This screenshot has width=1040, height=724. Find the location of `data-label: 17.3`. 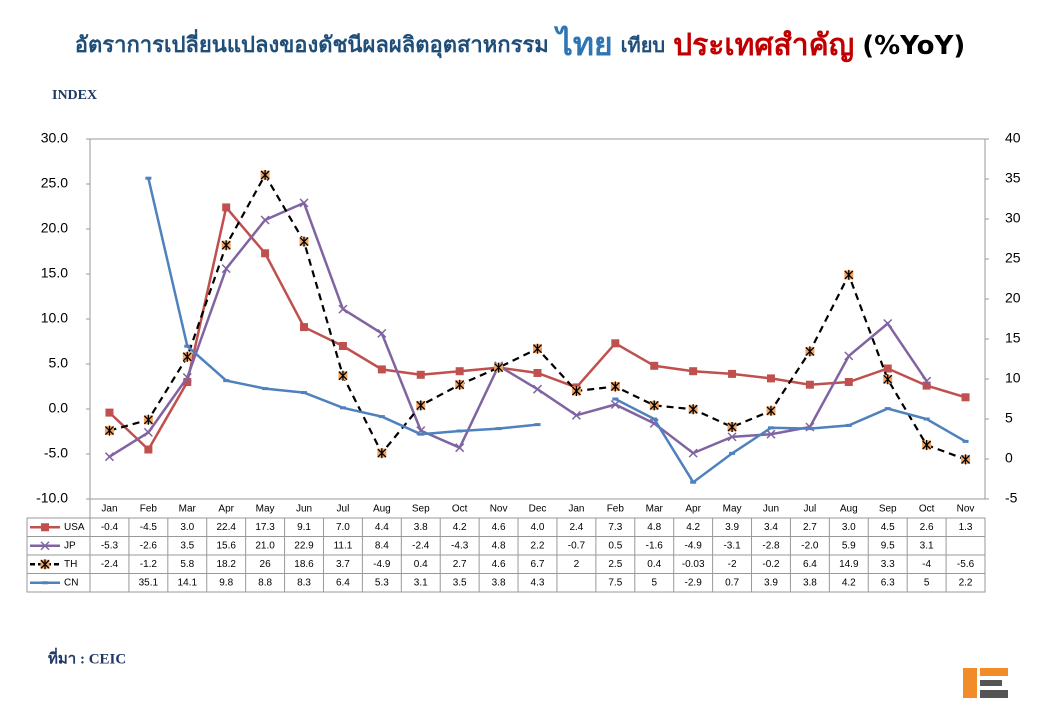

data-label: 17.3 is located at coordinates (265, 527).